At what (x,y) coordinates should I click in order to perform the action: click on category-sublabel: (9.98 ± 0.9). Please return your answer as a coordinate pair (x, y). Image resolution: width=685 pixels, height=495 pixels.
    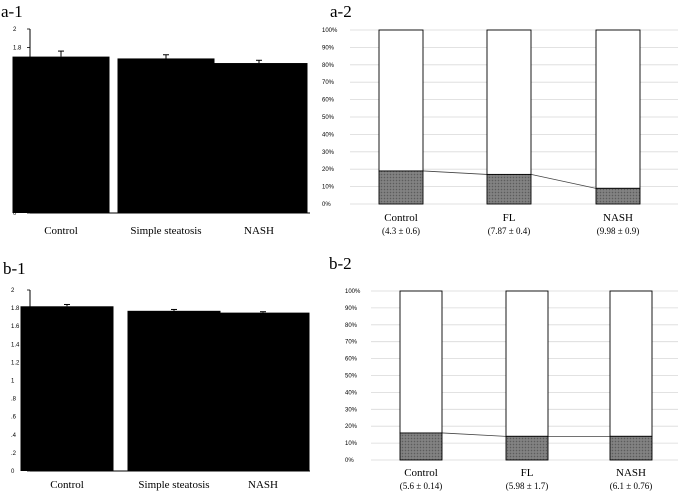
    Looking at the image, I should click on (618, 231).